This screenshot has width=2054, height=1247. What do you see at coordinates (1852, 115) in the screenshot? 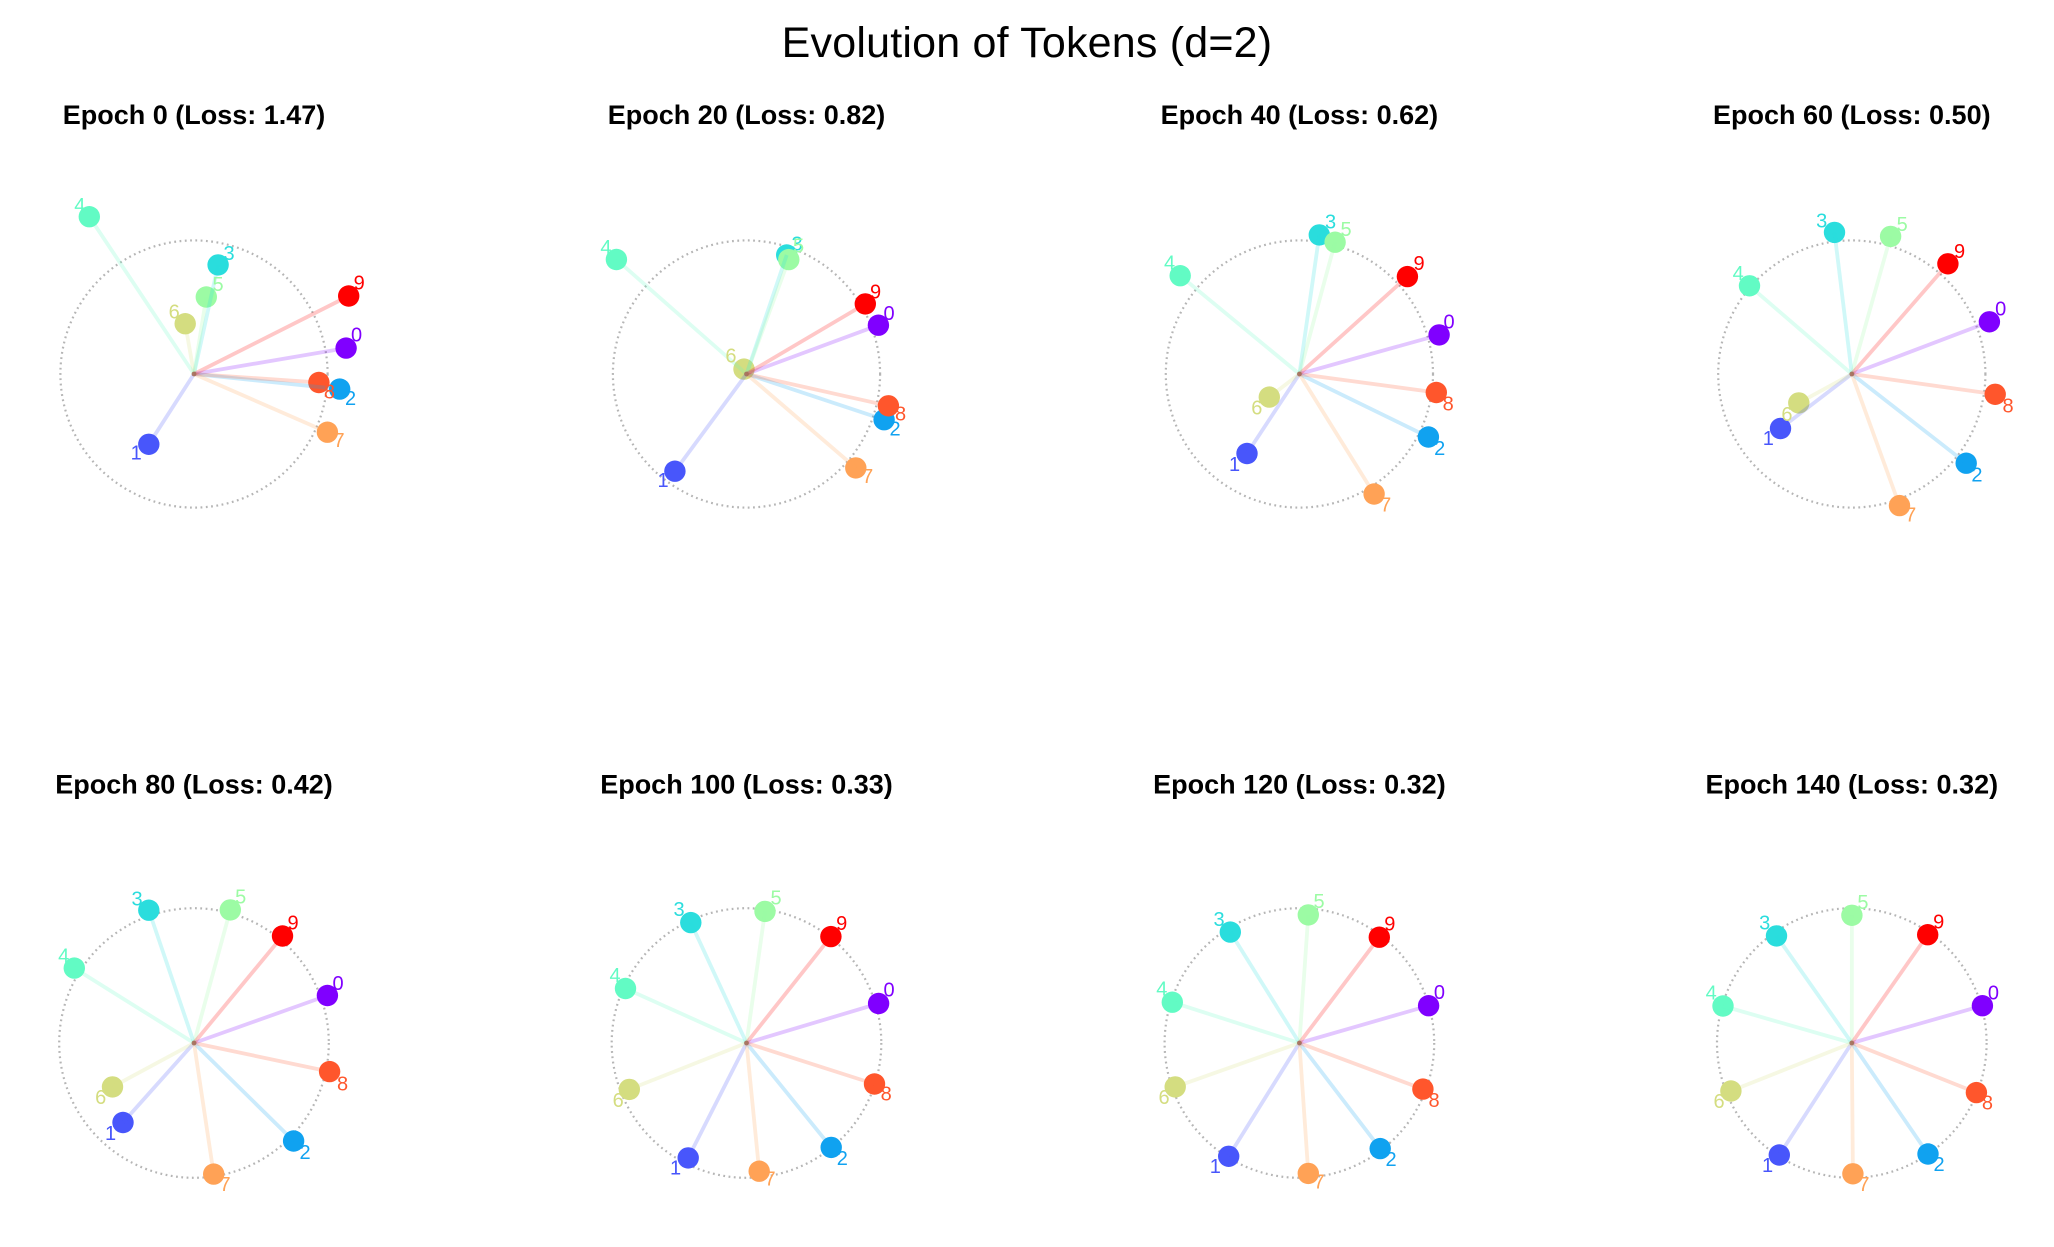
I see `svg-text: Epoch 60 (Loss: 0.50)` at bounding box center [1852, 115].